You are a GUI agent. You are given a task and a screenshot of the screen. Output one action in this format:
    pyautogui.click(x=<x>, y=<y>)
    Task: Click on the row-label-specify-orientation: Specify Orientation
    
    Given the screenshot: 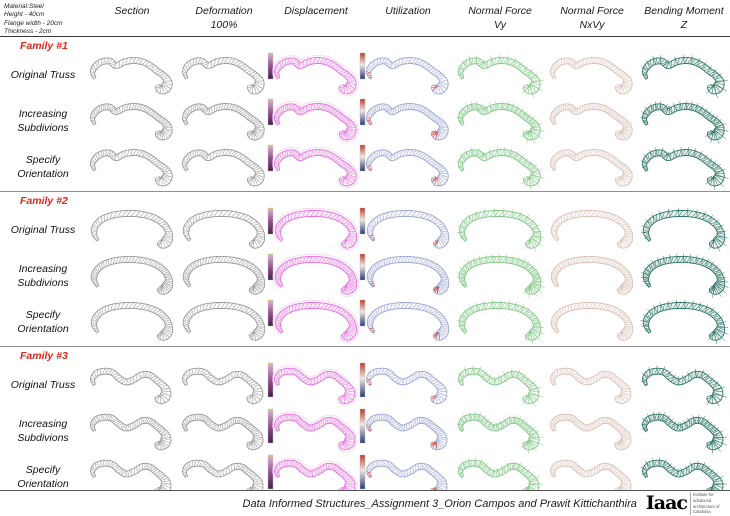 What is the action you would take?
    pyautogui.click(x=43, y=167)
    